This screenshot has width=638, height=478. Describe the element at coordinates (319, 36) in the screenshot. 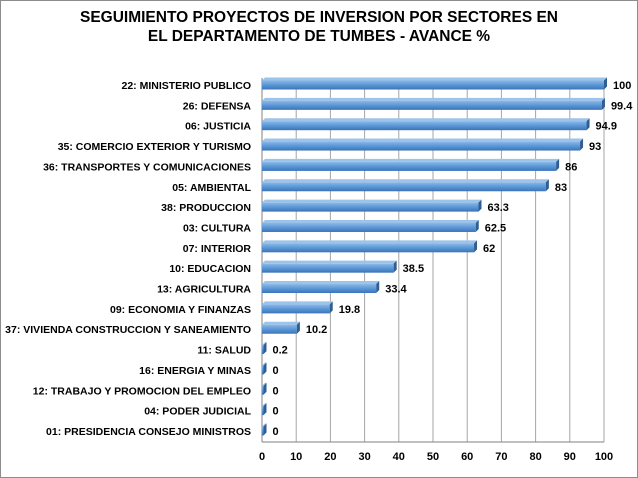

I see `chart-title-line: EL DEPARTAMENTO DE TUMBES - AVANCE %` at that location.